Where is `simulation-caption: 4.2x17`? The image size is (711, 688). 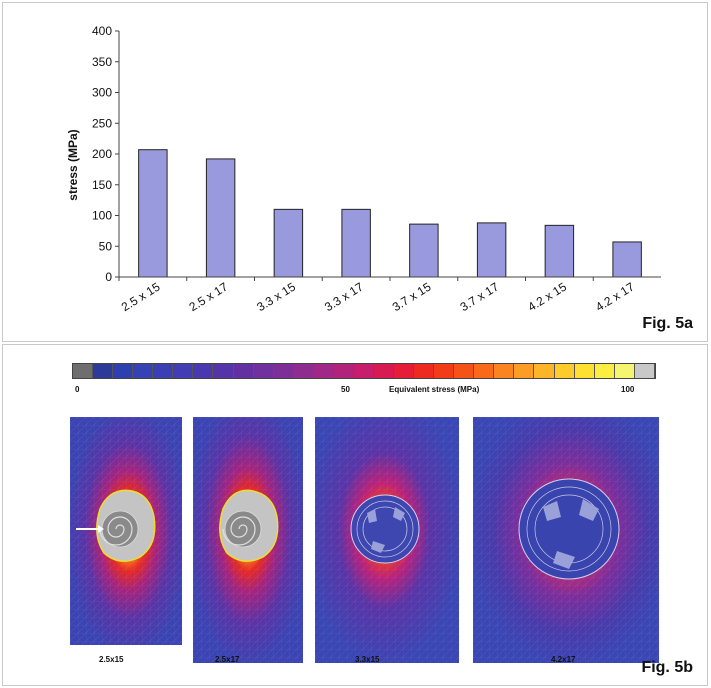
simulation-caption: 4.2x17 is located at coordinates (563, 659).